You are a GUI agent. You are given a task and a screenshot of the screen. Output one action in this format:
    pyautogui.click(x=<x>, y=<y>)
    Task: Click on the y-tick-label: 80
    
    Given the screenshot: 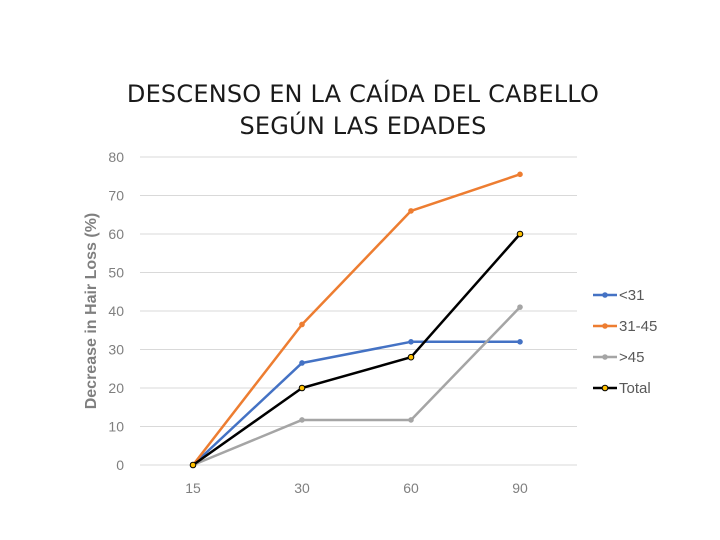 What is the action you would take?
    pyautogui.click(x=116, y=157)
    